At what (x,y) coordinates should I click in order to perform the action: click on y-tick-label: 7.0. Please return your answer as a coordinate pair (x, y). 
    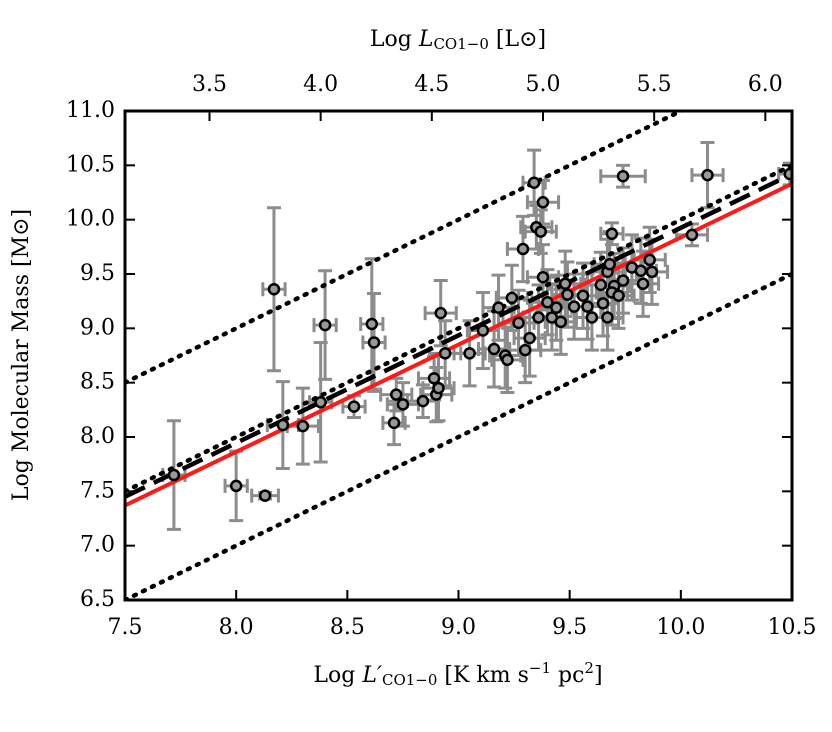
    Looking at the image, I should click on (97, 545).